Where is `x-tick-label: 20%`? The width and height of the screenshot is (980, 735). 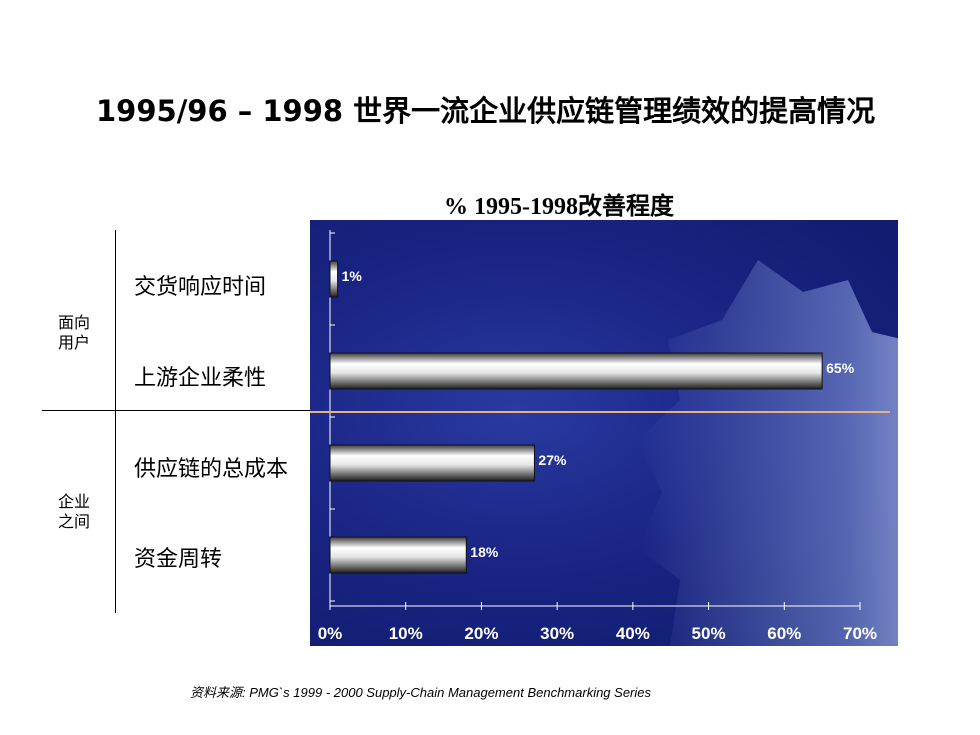
x-tick-label: 20% is located at coordinates (481, 633).